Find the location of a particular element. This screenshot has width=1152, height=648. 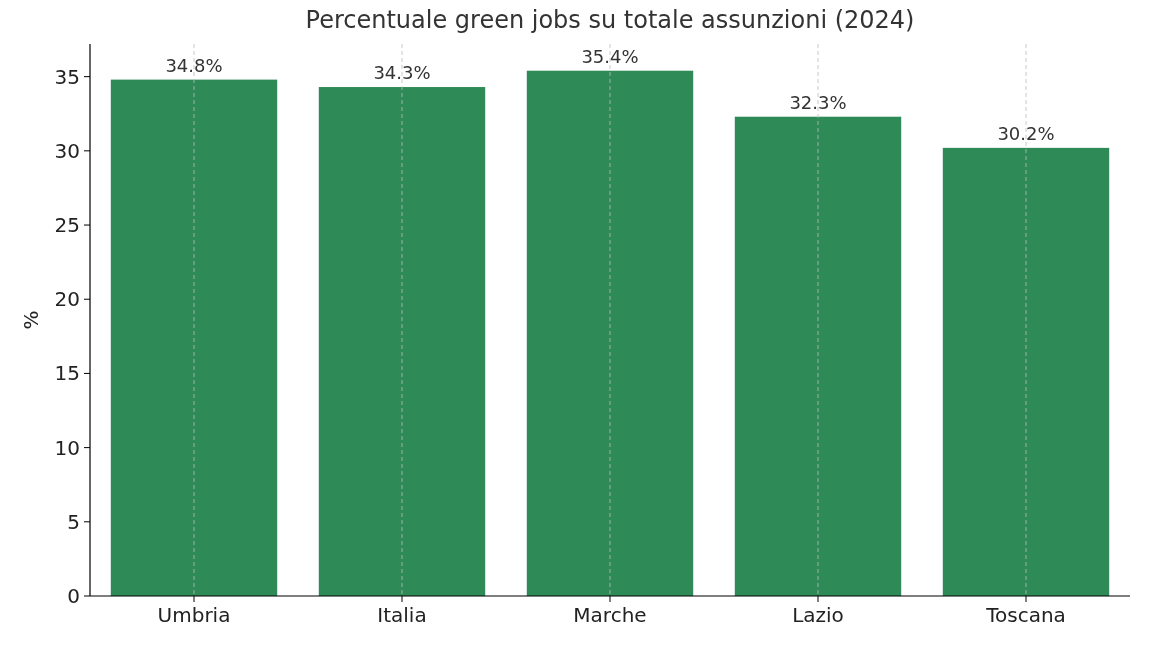

x-tick-label: Lazio is located at coordinates (818, 615).